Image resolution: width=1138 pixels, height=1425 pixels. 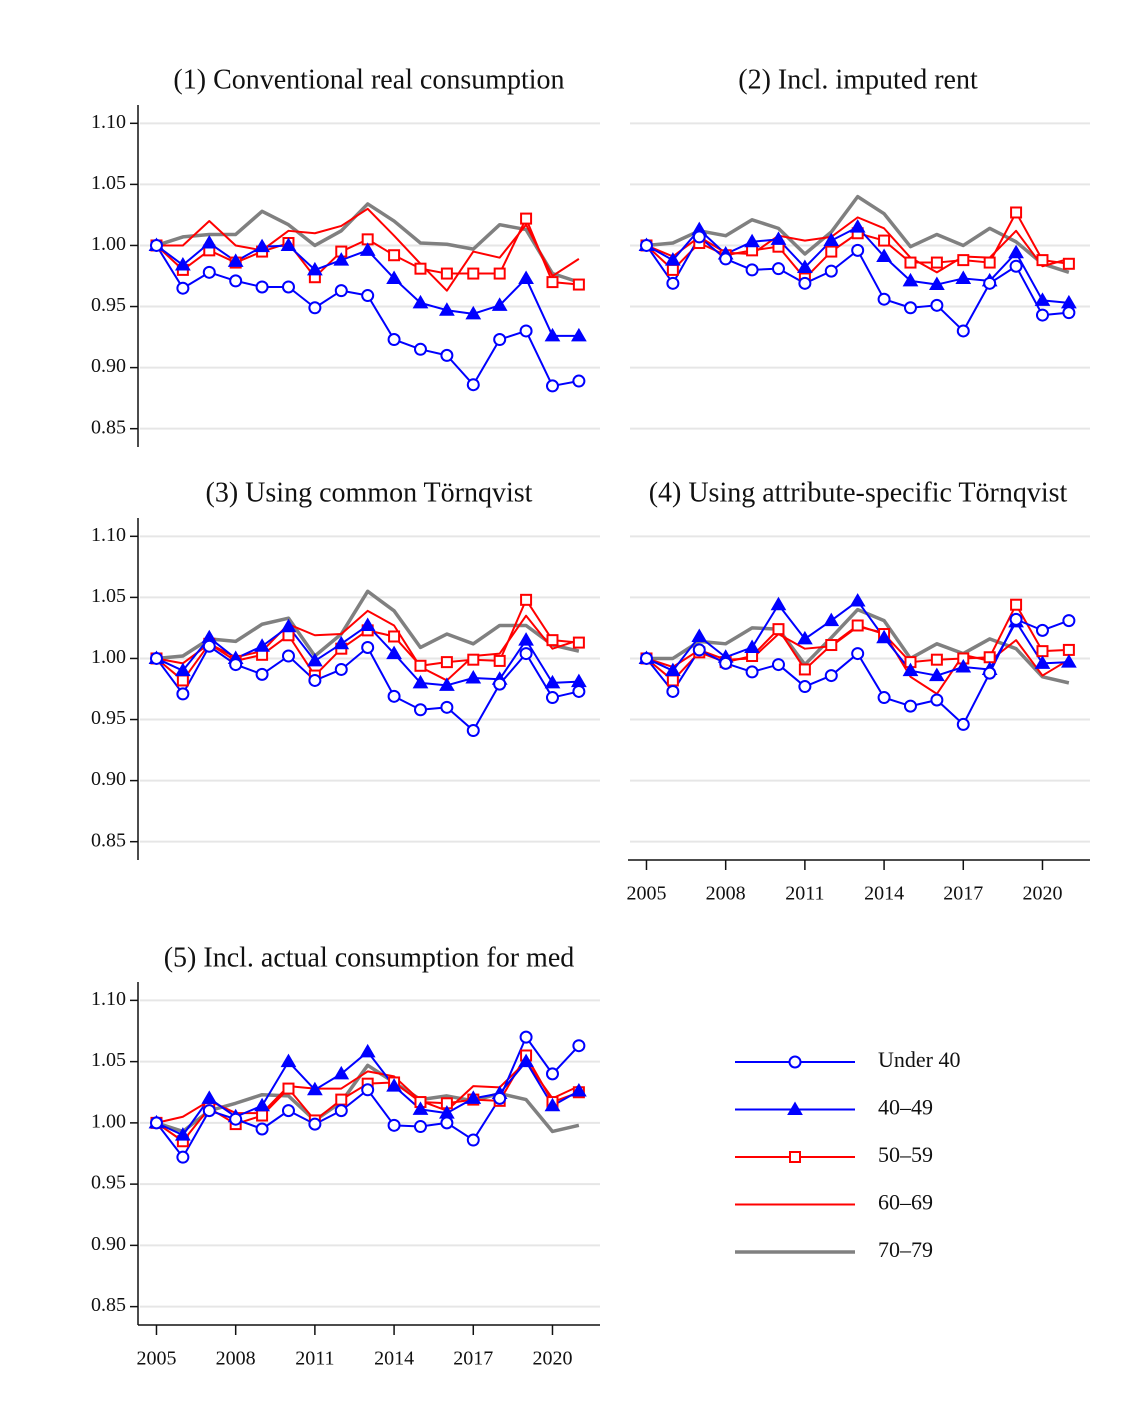 I want to click on legend-label: 60–69, so click(x=905, y=1202).